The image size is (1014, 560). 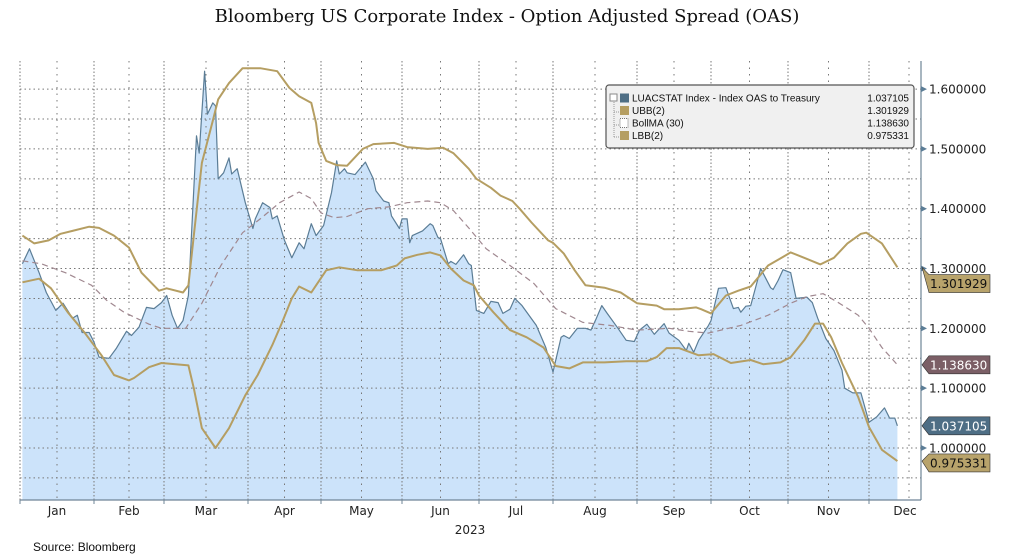 I want to click on legend-swatch-lbb, so click(x=624, y=135).